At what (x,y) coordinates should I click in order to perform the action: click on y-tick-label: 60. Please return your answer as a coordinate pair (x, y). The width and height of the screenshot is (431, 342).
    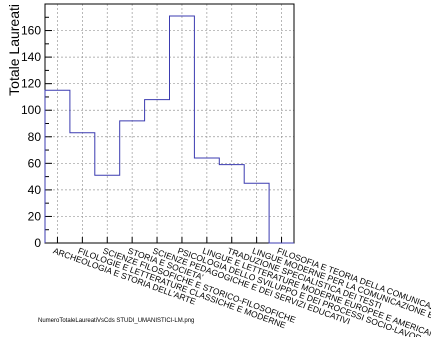
    Looking at the image, I should click on (35, 163).